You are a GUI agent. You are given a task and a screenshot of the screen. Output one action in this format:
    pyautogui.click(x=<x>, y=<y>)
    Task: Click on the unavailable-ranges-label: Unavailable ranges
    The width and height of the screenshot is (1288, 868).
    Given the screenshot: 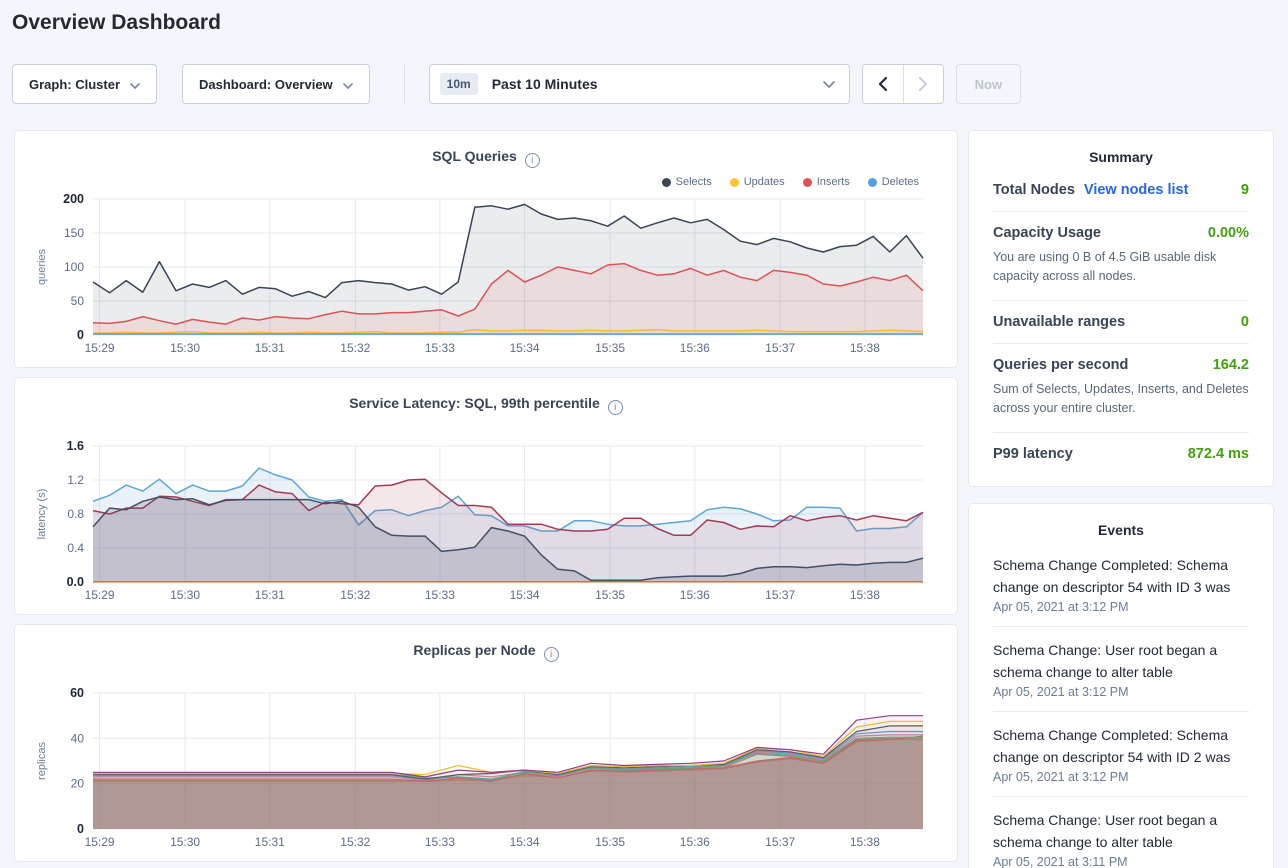 What is the action you would take?
    pyautogui.click(x=1059, y=321)
    